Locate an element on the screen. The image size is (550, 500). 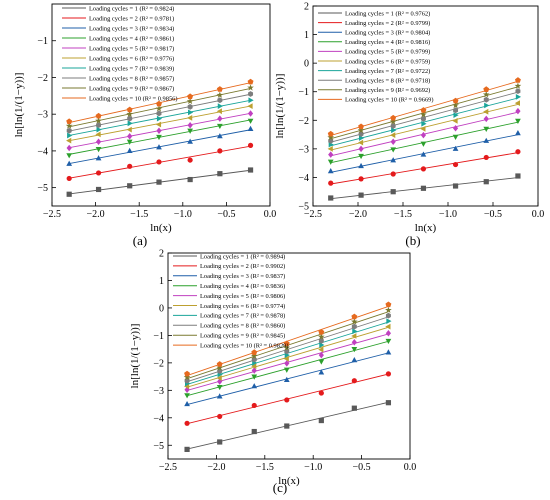
legend-label: Loading cycles = 8 (R² = 0.9860) is located at coordinates (242, 326).